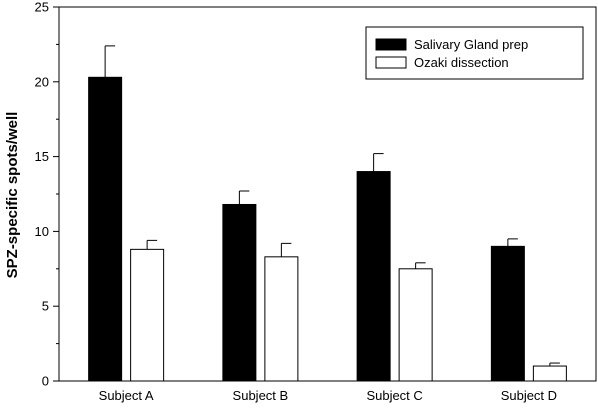 The width and height of the screenshot is (598, 412). What do you see at coordinates (12, 195) in the screenshot?
I see `y-axis-title: SPZ-specific spots/well` at bounding box center [12, 195].